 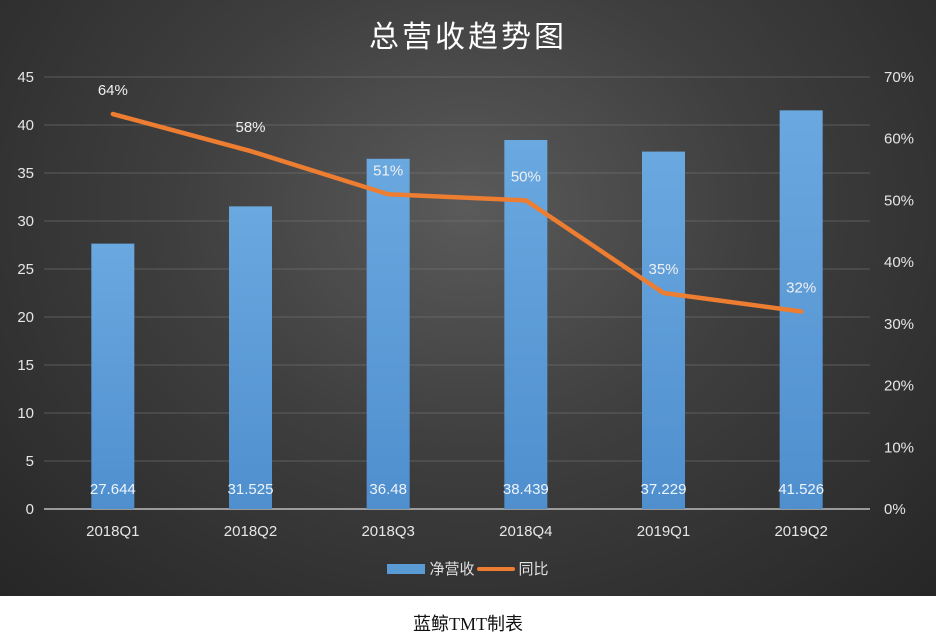 What do you see at coordinates (663, 531) in the screenshot?
I see `x-tick-label: 2019Q1` at bounding box center [663, 531].